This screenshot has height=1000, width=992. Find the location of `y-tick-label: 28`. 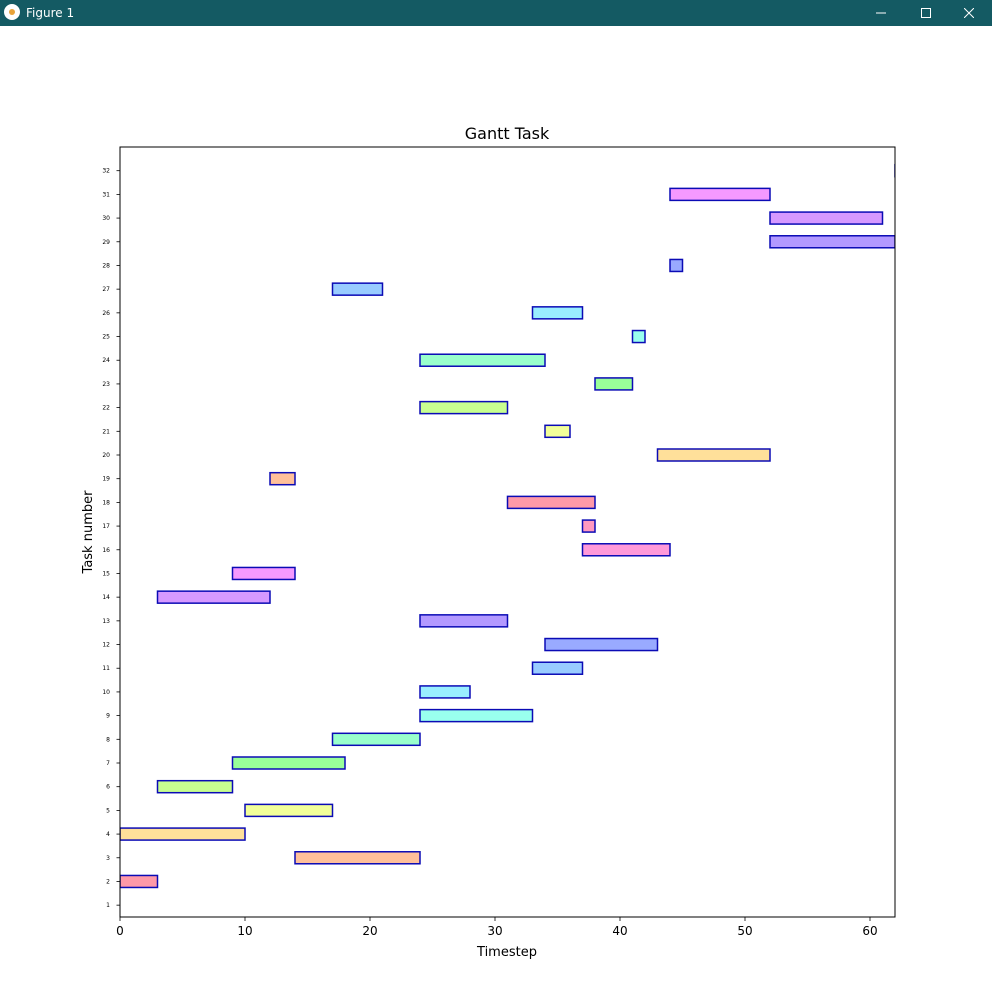

y-tick-label: 28 is located at coordinates (106, 265).